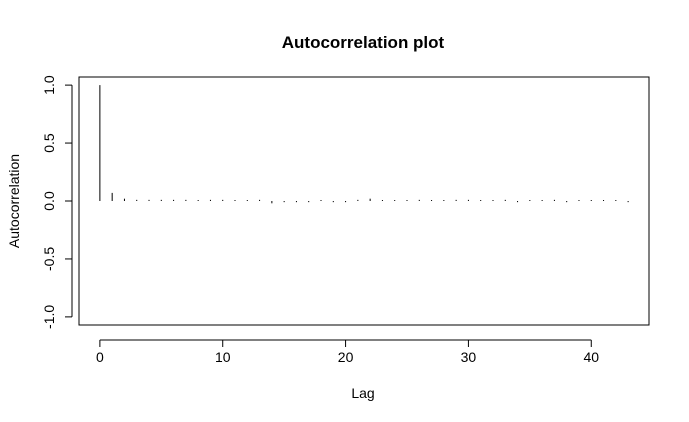 The height and width of the screenshot is (422, 689). What do you see at coordinates (49, 85) in the screenshot?
I see `y-tick-label: 1.0` at bounding box center [49, 85].